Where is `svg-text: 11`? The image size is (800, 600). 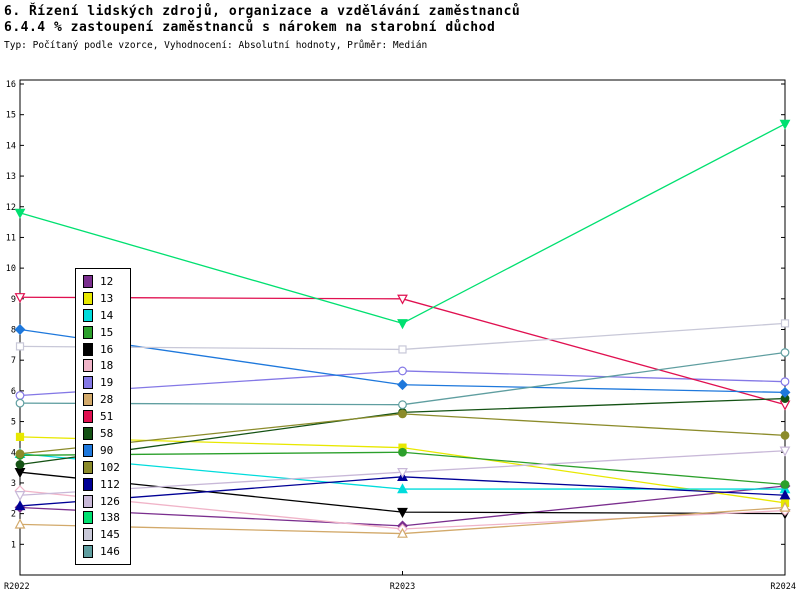 svg-text: 11 is located at coordinates (11, 238).